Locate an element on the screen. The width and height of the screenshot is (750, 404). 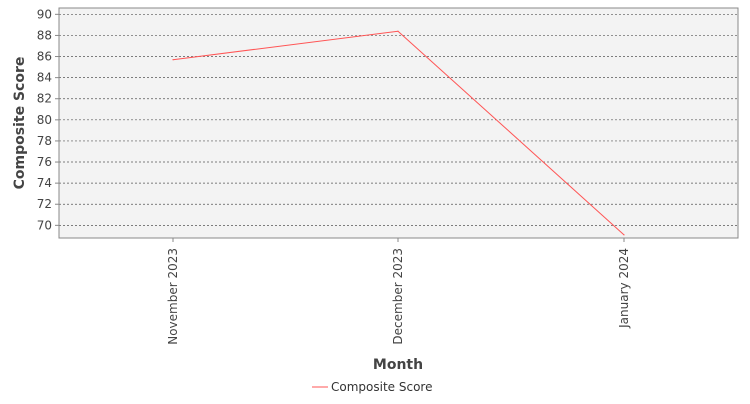
y-tick-label: 78 is located at coordinates (44, 141).